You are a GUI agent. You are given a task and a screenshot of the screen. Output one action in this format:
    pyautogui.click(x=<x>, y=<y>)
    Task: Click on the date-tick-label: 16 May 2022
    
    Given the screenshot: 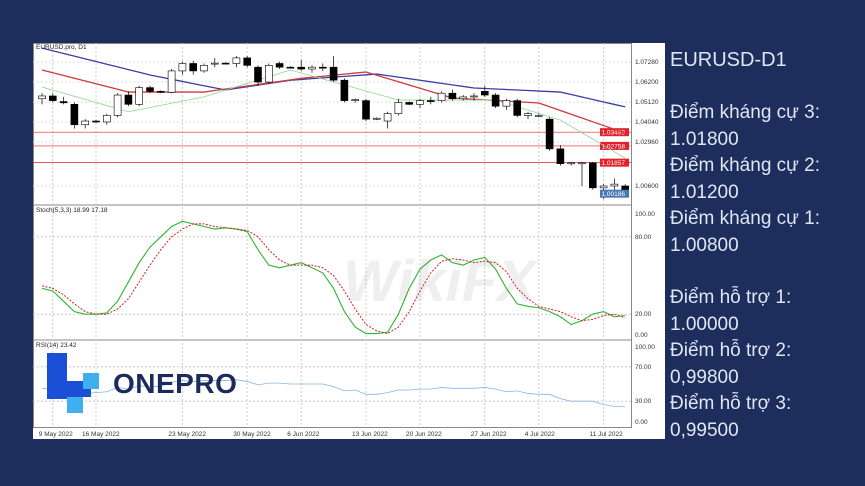 What is the action you would take?
    pyautogui.click(x=101, y=434)
    